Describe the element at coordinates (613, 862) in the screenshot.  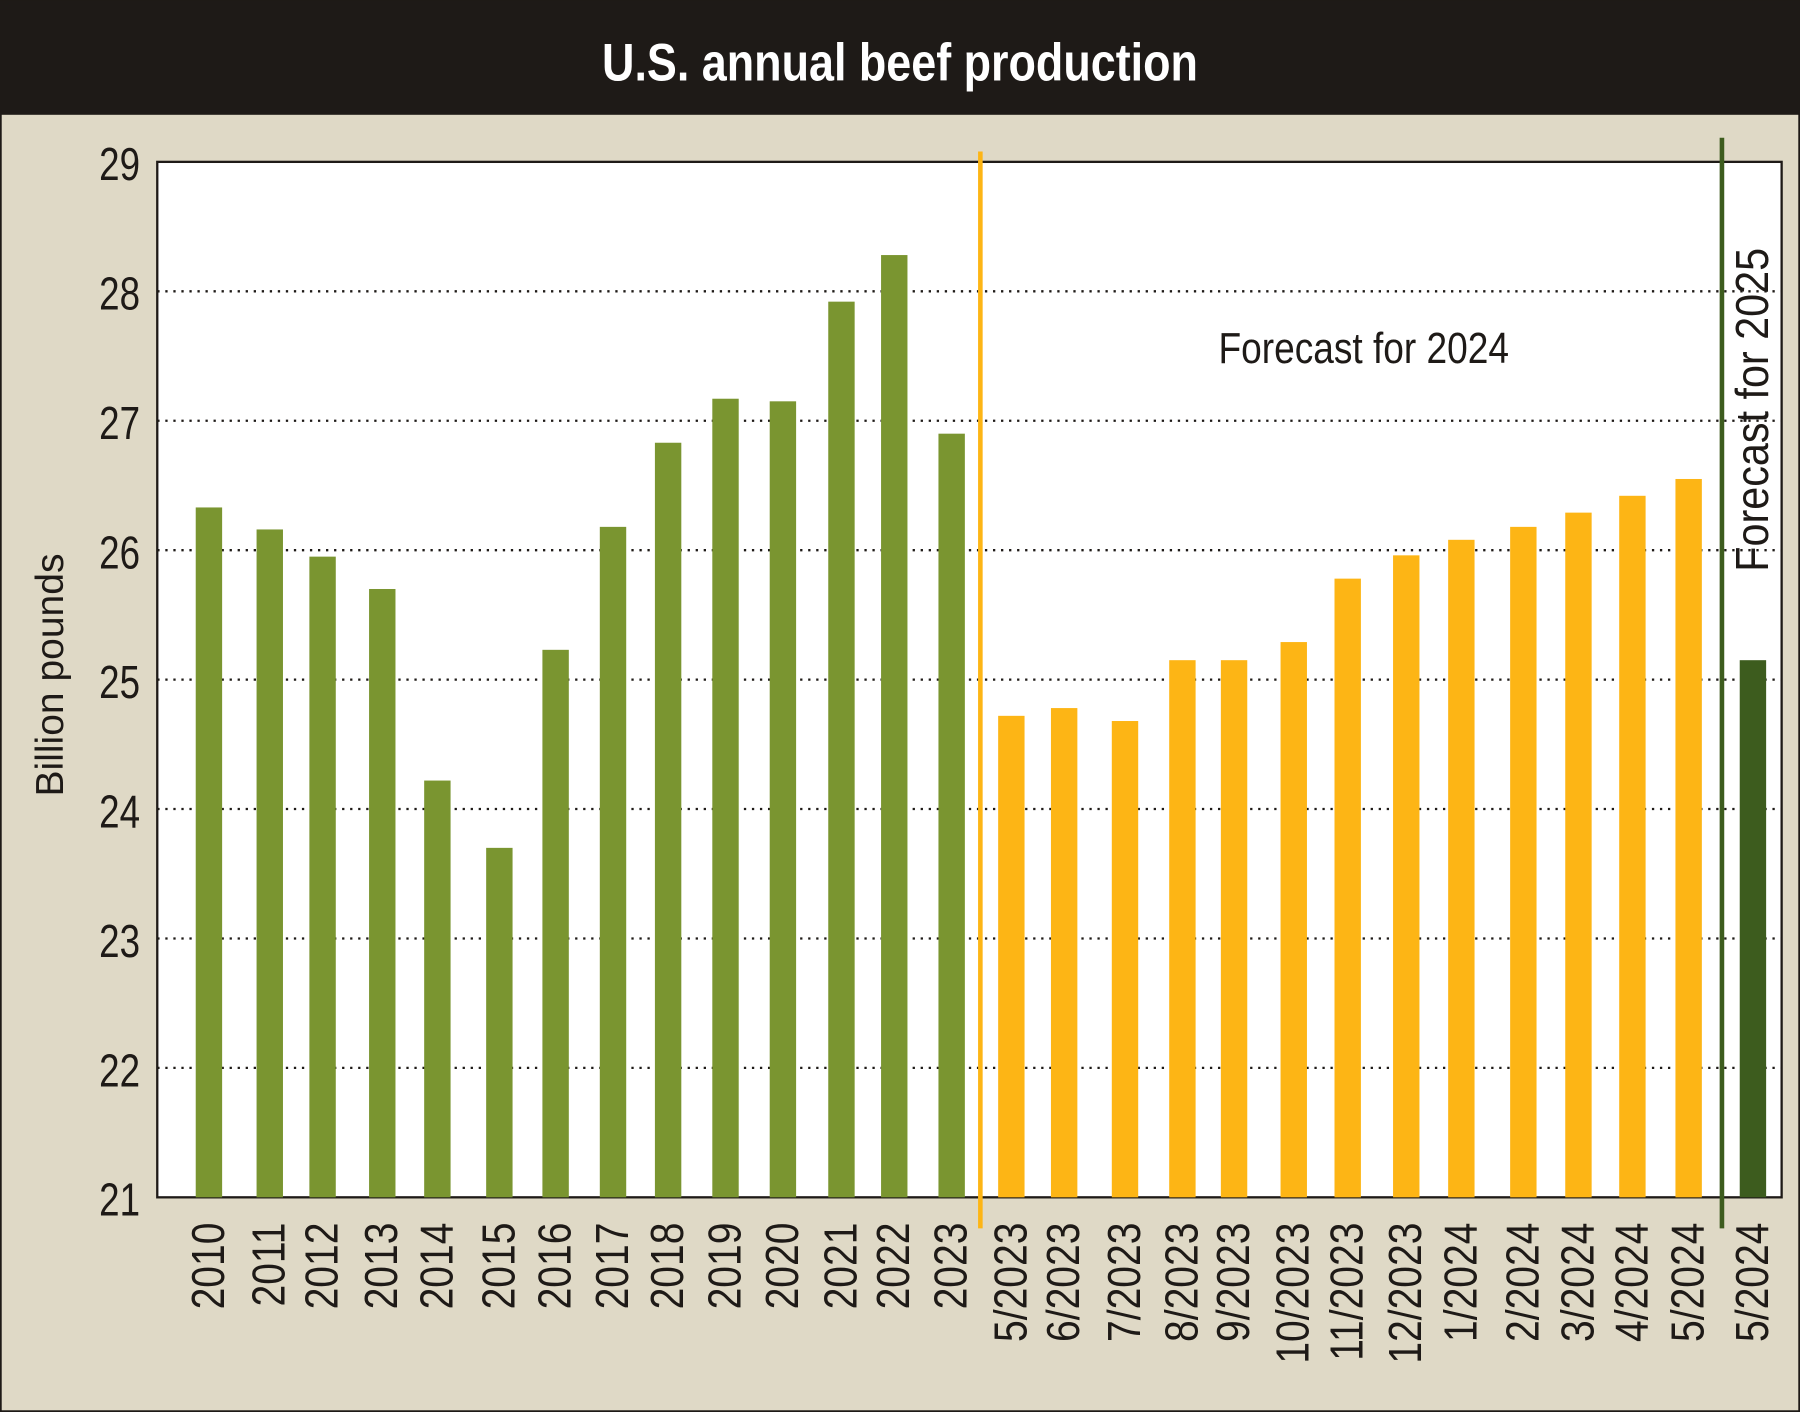
I see `bar-2017` at that location.